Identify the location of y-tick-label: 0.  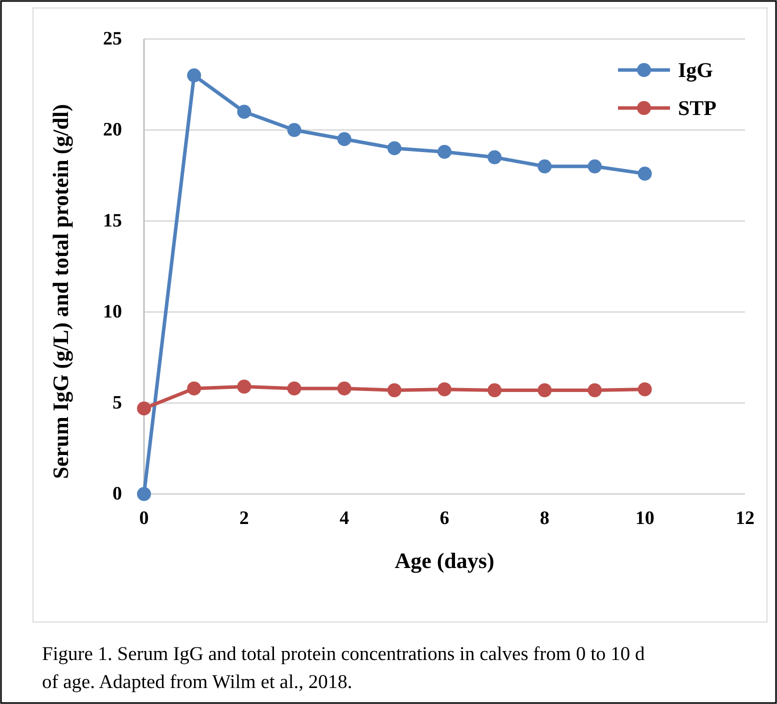
(117, 494).